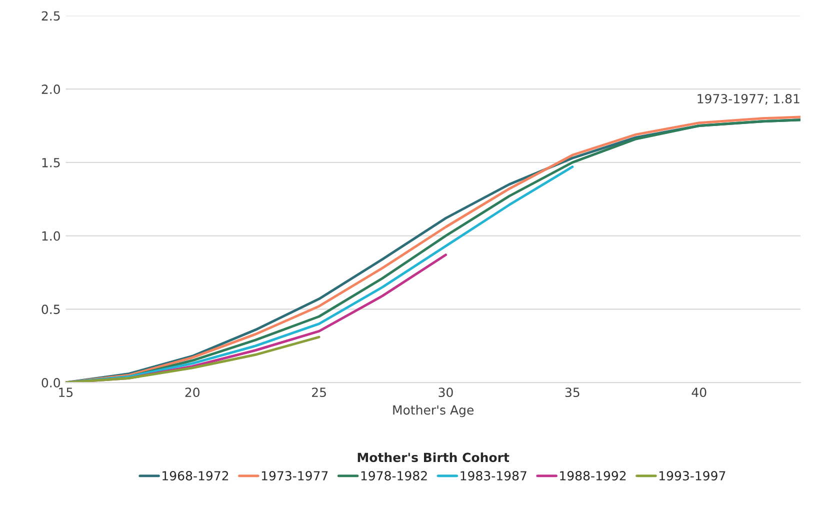 The height and width of the screenshot is (524, 821). Describe the element at coordinates (699, 393) in the screenshot. I see `x-tick-label: 40` at that location.